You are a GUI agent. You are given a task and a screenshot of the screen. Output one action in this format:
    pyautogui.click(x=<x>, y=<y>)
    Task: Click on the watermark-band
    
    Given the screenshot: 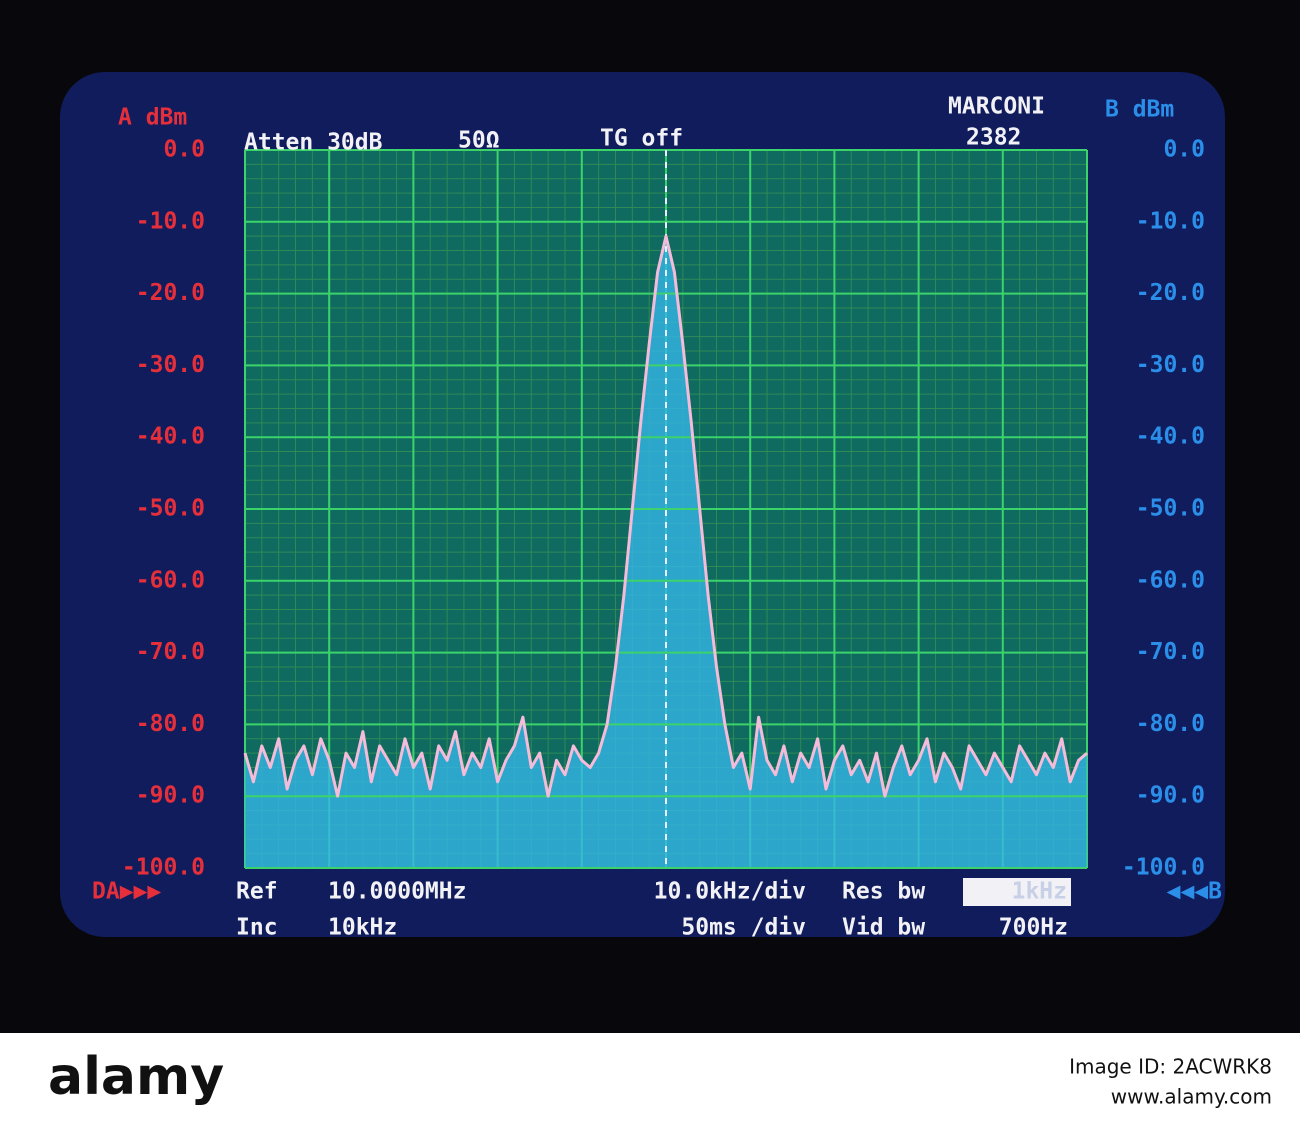 What is the action you would take?
    pyautogui.click(x=650, y=1078)
    